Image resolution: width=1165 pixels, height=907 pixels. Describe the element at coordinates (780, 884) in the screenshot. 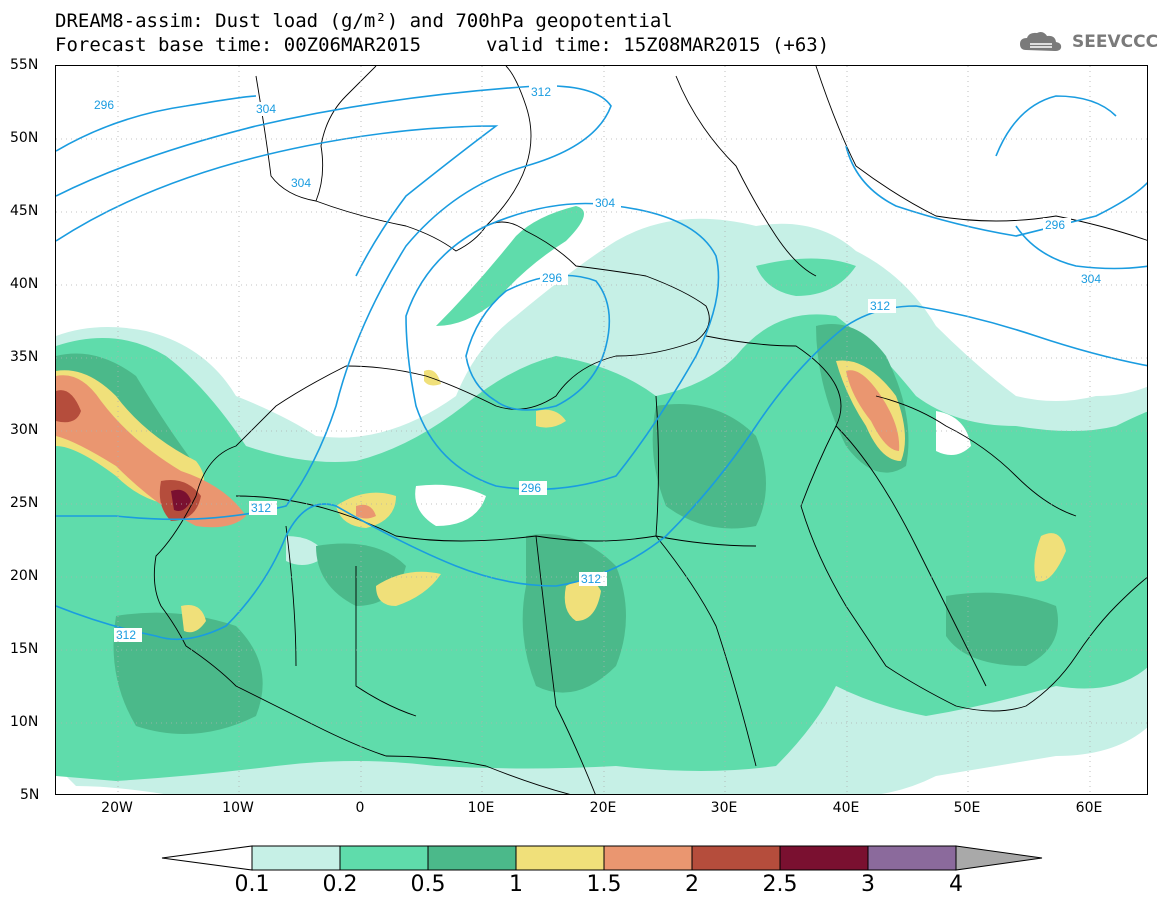

I see `colorbar-label: 2.5` at that location.